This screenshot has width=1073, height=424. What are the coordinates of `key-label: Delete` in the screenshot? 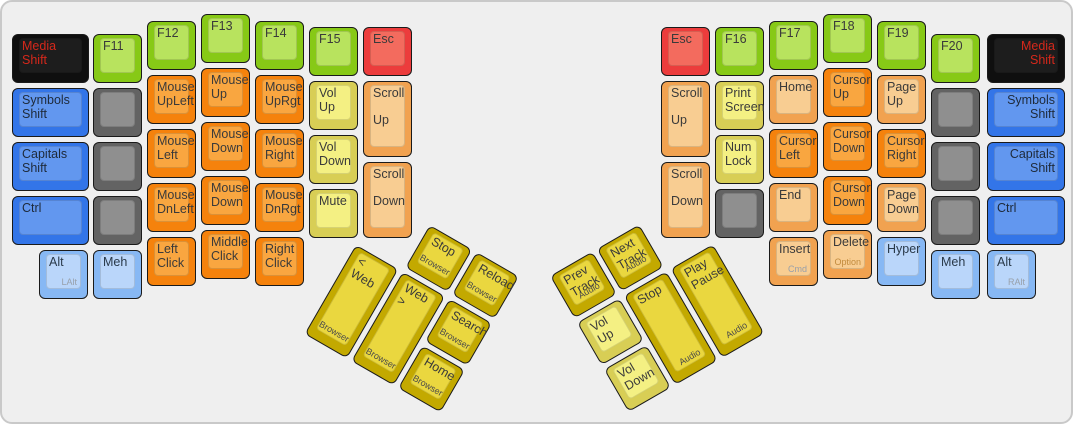 It's located at (851, 242).